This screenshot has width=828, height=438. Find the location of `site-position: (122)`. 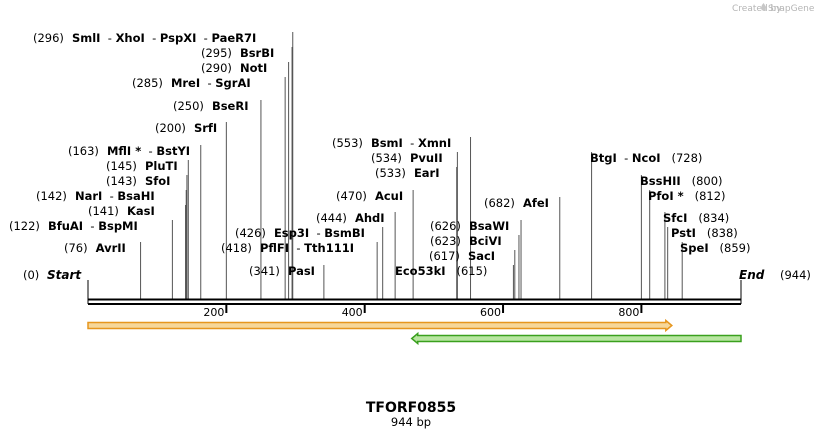

site-position: (122) is located at coordinates (24, 226).